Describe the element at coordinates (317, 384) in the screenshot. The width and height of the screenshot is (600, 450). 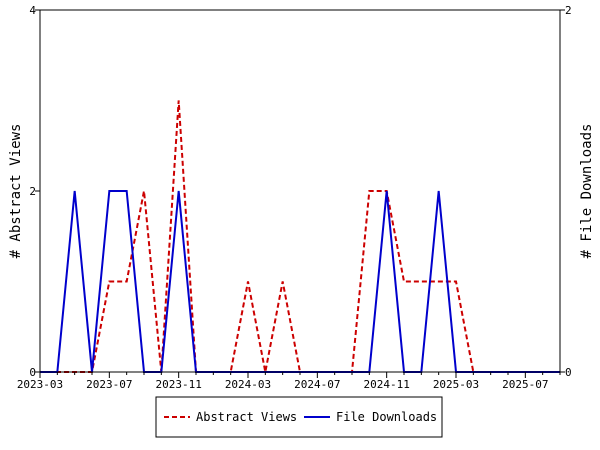
I see `x-tick-label: 2024-07` at that location.